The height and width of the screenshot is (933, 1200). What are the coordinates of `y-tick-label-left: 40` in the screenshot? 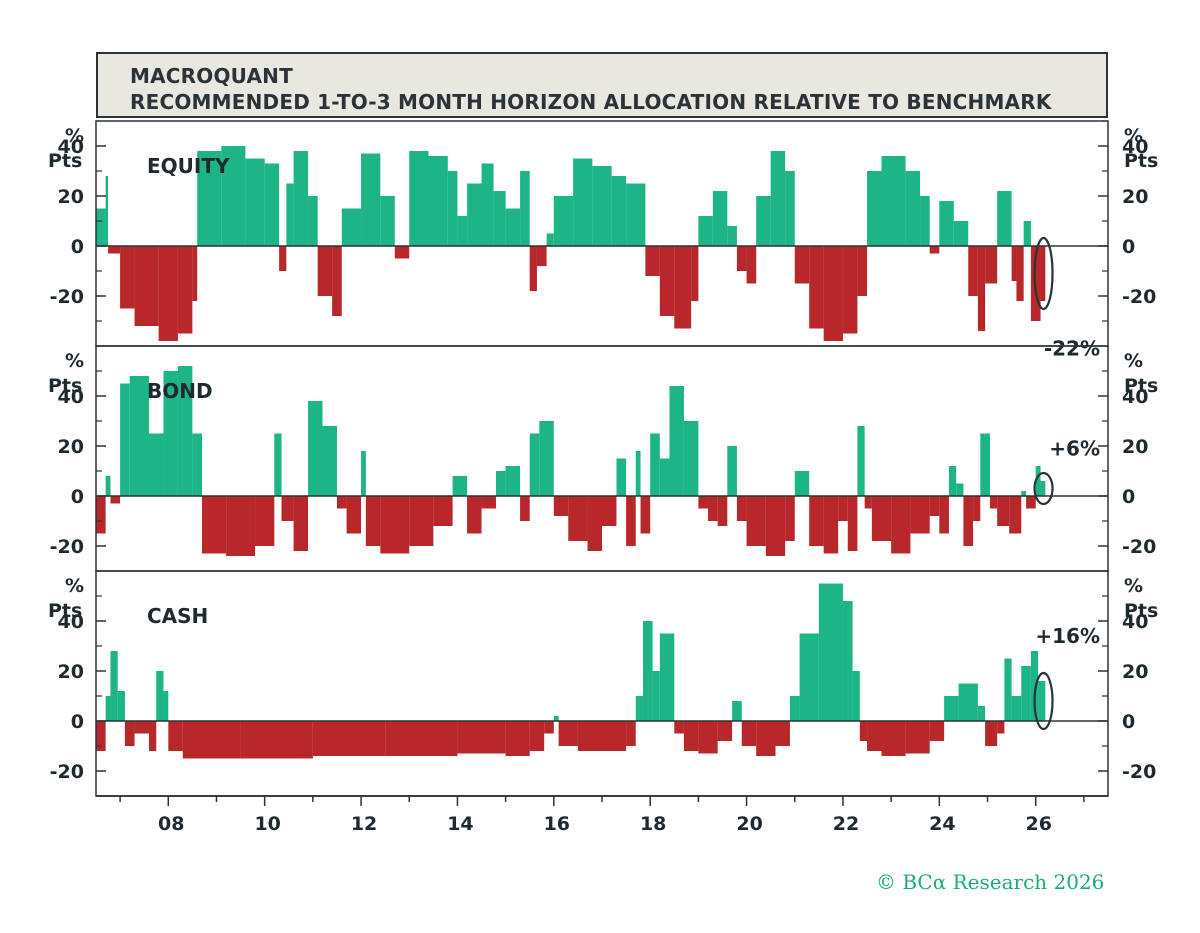 It's located at (71, 147).